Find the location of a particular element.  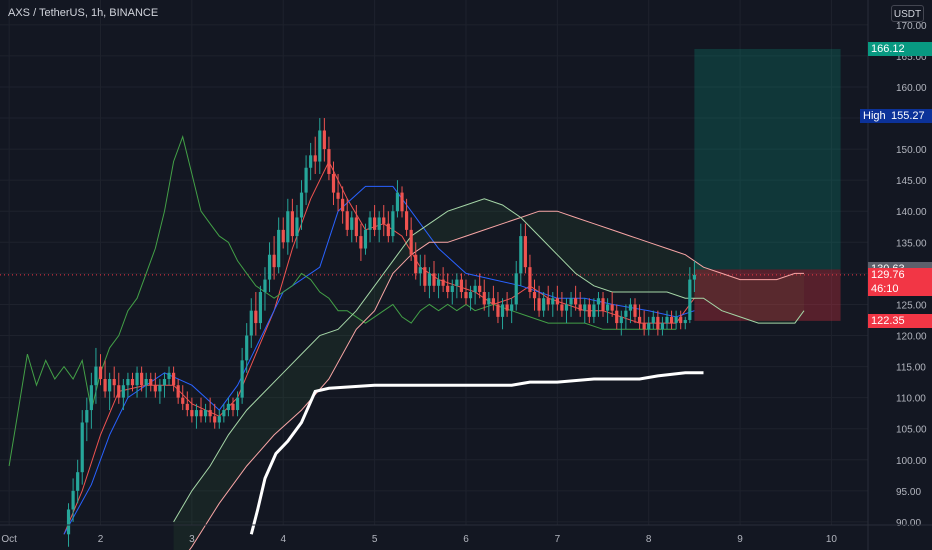

symbol-title: AXS / TetherUS, 1h, BINANCE is located at coordinates (83, 13).